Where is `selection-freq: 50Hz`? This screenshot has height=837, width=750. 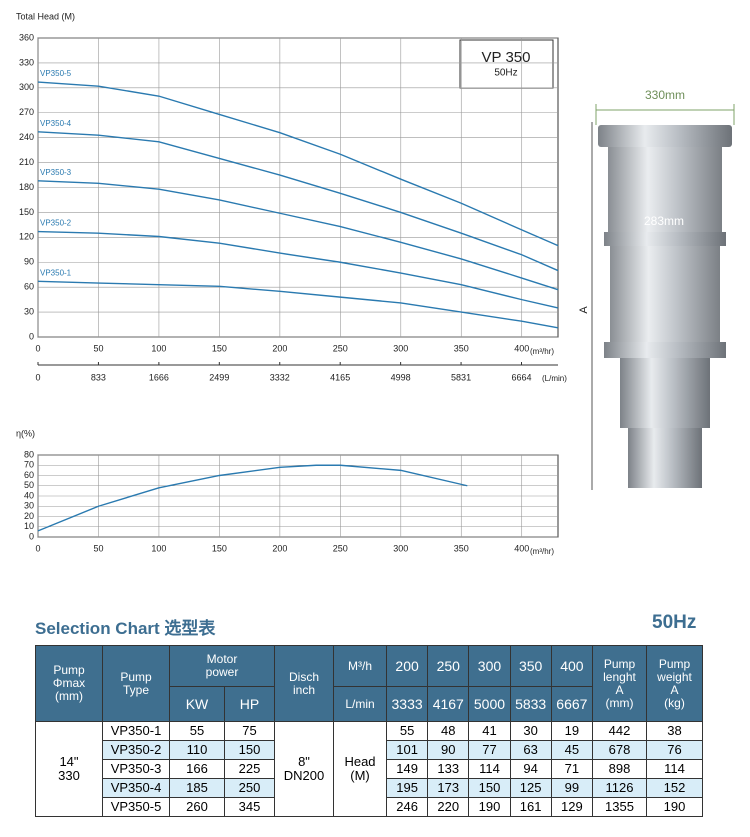
selection-freq: 50Hz is located at coordinates (674, 622).